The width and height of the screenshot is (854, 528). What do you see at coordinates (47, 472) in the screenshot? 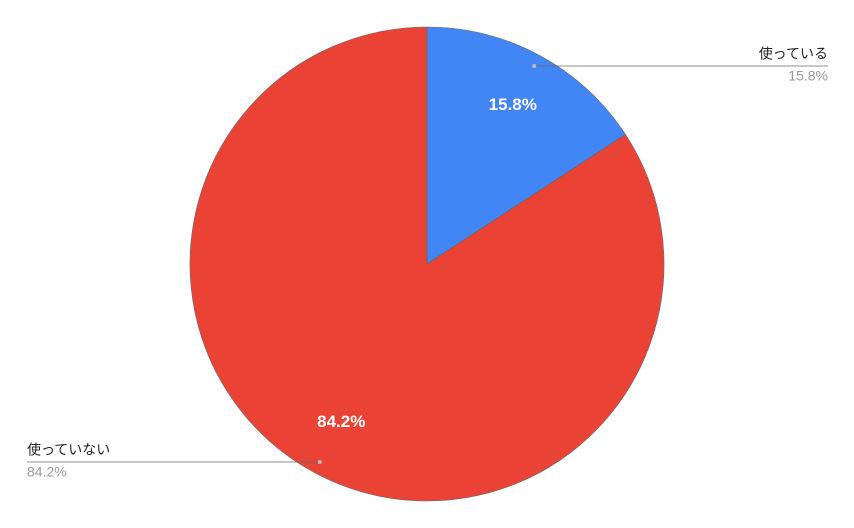
I see `legend-value: 84.2%` at bounding box center [47, 472].